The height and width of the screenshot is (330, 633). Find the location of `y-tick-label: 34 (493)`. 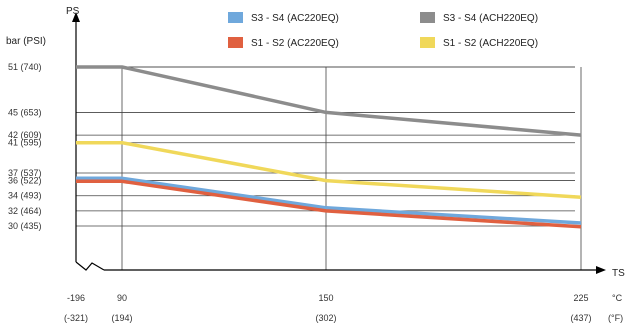

y-tick-label: 34 (493) is located at coordinates (25, 196).